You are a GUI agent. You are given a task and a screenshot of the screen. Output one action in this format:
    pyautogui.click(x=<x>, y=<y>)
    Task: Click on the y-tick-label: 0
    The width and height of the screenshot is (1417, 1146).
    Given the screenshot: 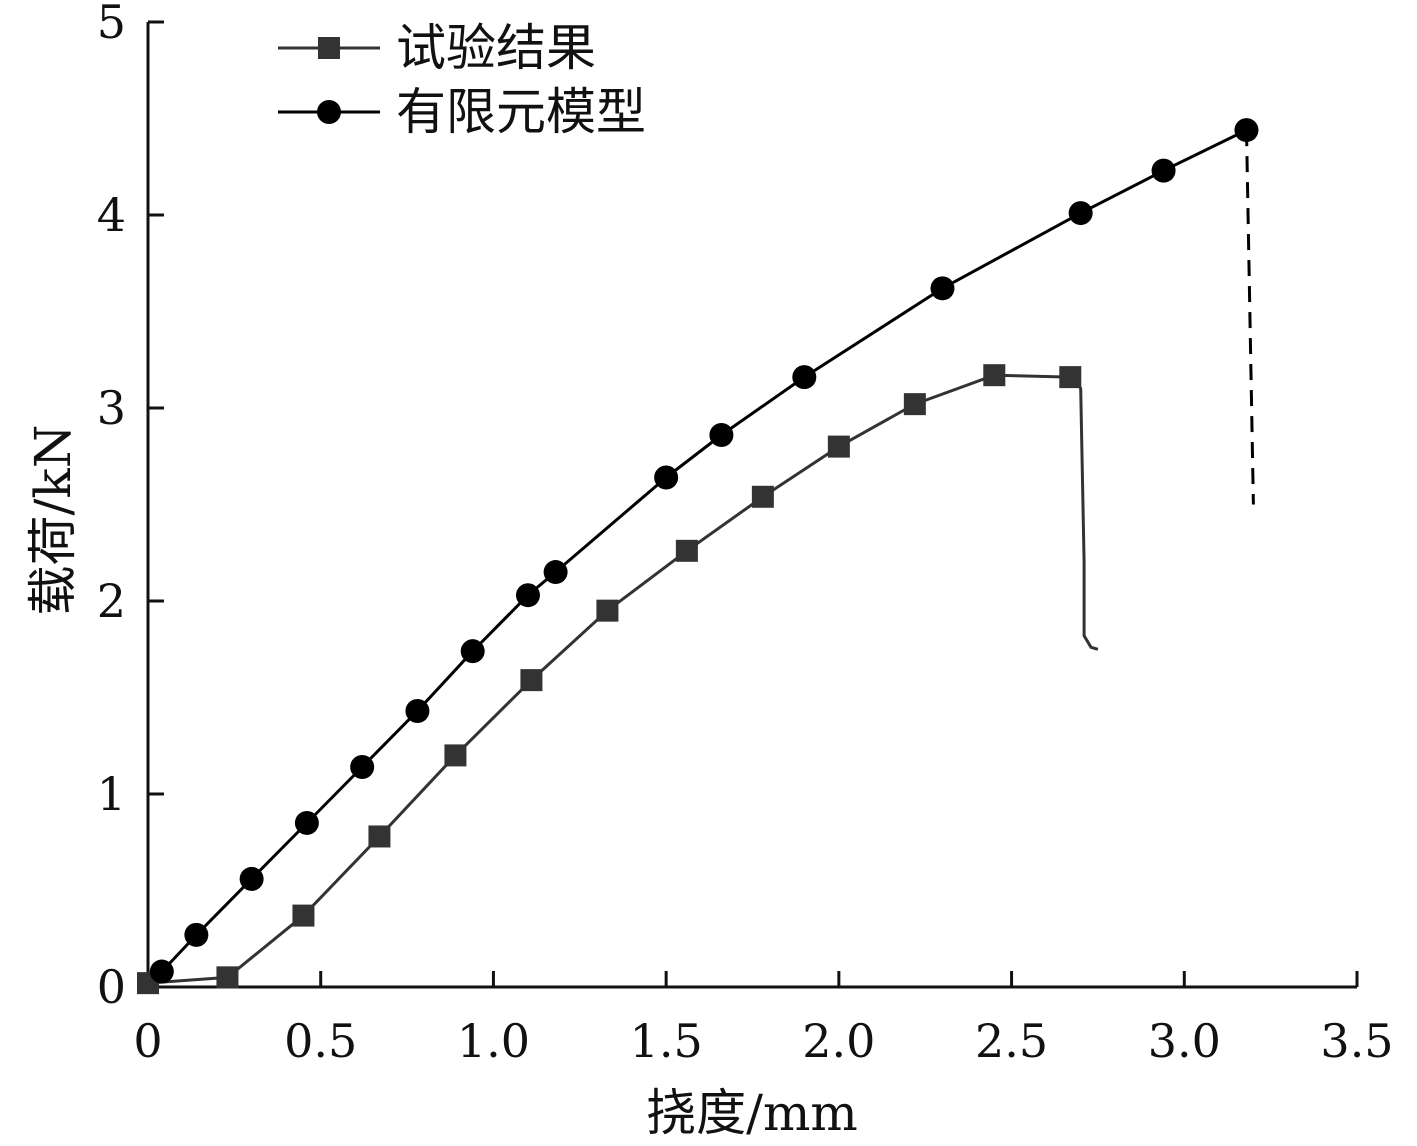 What is the action you would take?
    pyautogui.click(x=111, y=987)
    